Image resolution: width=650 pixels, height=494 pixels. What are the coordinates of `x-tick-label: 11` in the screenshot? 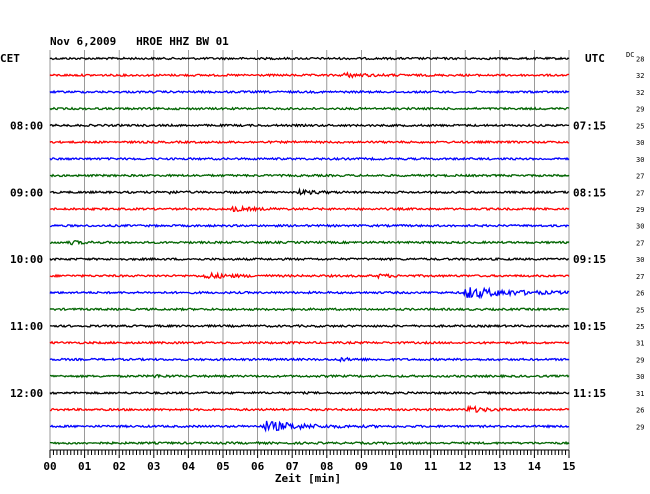 It's located at (431, 466).